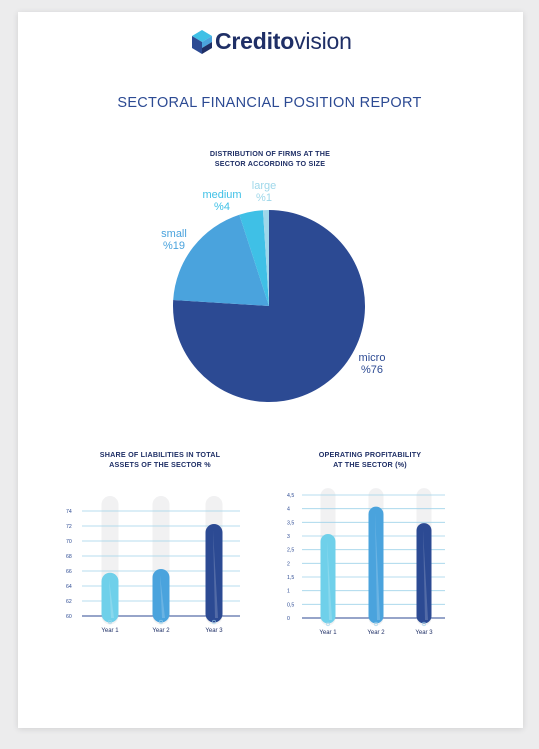 The image size is (539, 749). What do you see at coordinates (69, 542) in the screenshot?
I see `y-tick-label: 70` at bounding box center [69, 542].